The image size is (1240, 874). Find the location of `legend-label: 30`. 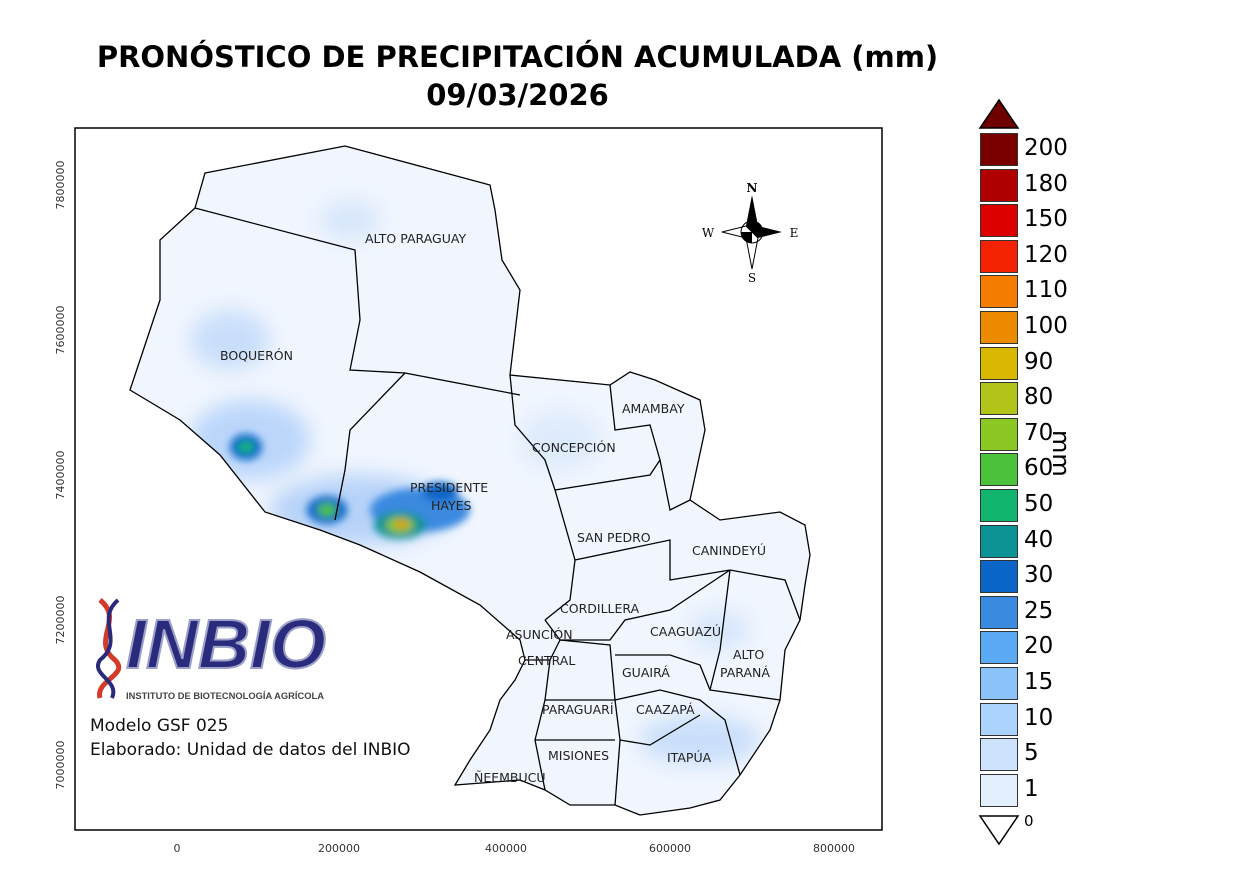

legend-label: 30 is located at coordinates (1039, 575).